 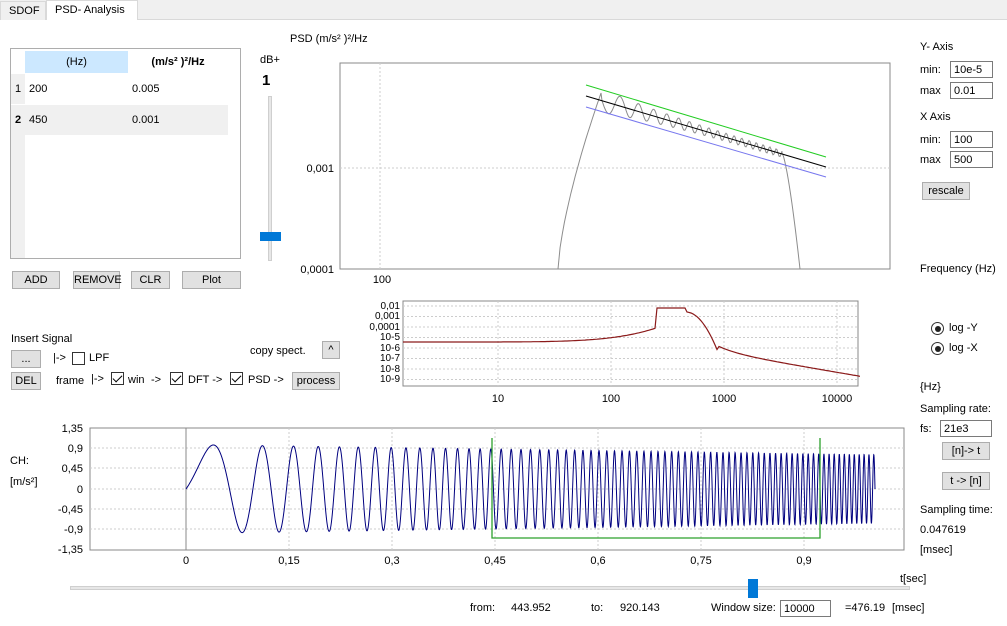 What do you see at coordinates (490, 588) in the screenshot?
I see `time-slider-track` at bounding box center [490, 588].